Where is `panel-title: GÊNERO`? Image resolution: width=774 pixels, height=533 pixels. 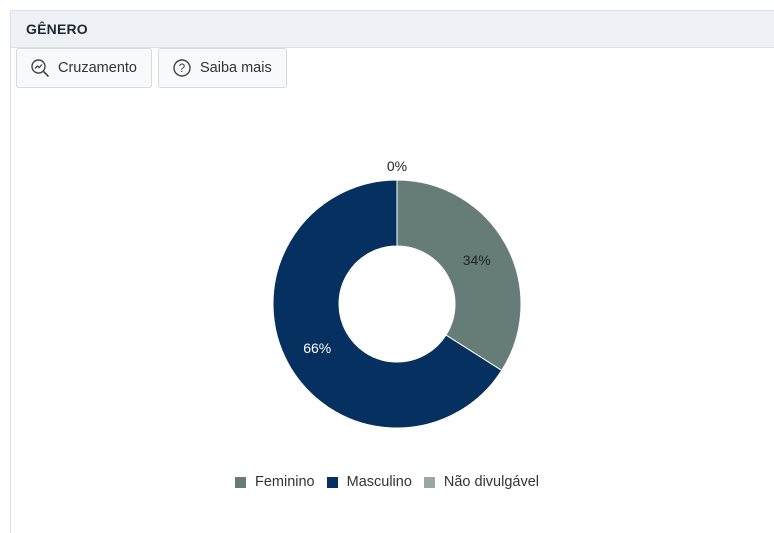
panel-title: GÊNERO is located at coordinates (57, 29).